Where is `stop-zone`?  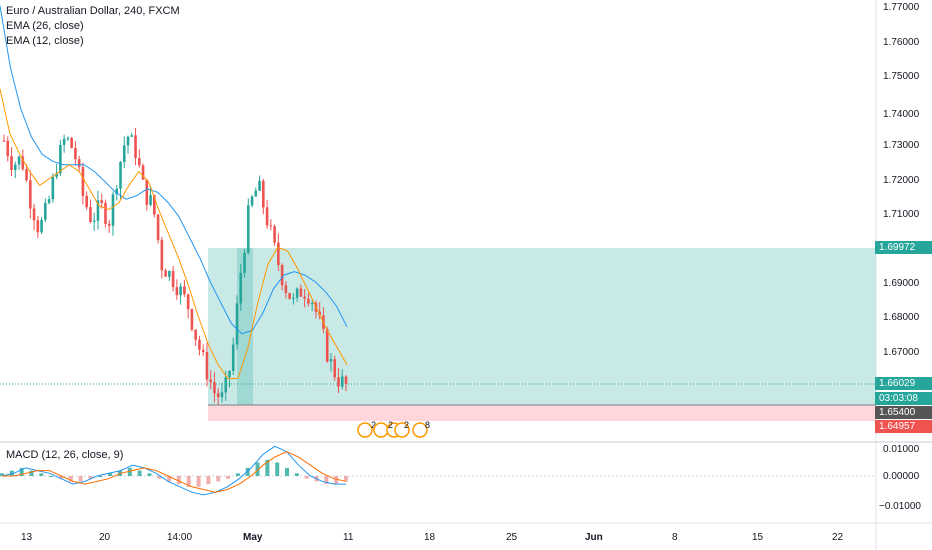 stop-zone is located at coordinates (542, 413).